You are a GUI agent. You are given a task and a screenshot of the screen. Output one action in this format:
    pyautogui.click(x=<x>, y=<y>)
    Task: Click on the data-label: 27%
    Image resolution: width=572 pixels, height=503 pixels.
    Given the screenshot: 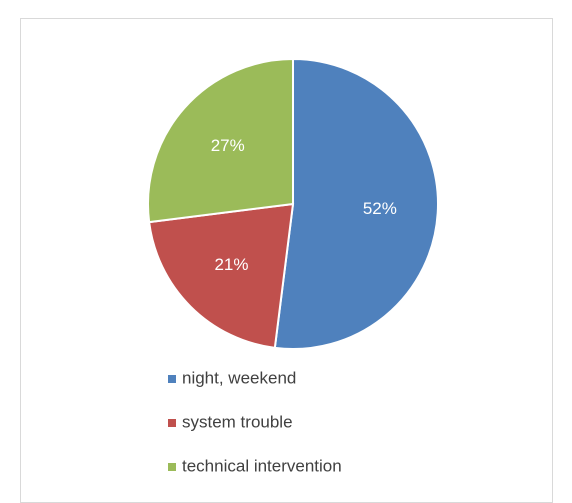 What is the action you would take?
    pyautogui.click(x=228, y=145)
    